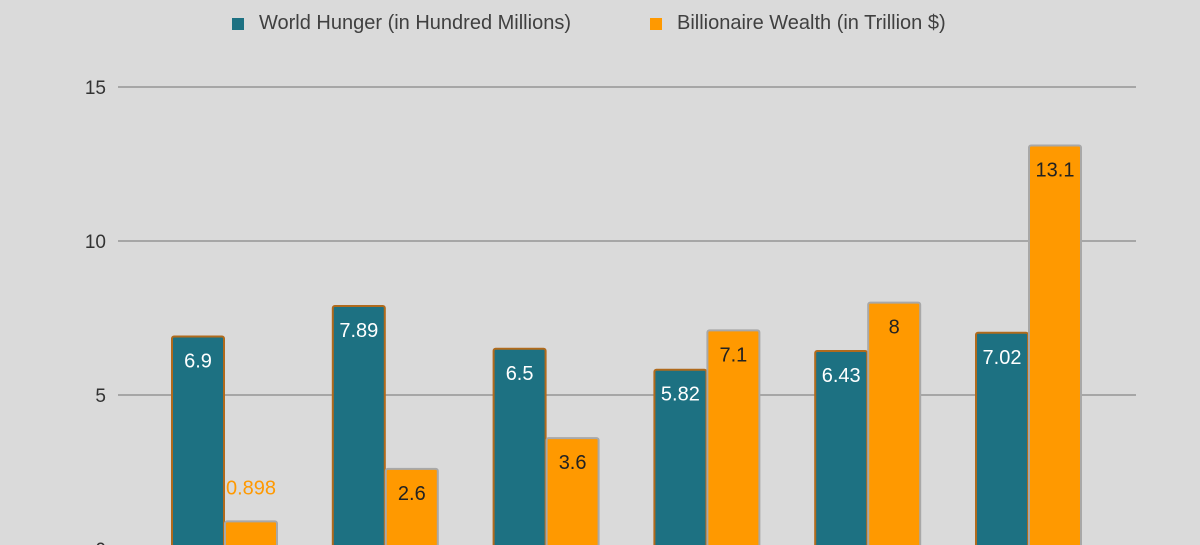 The image size is (1200, 545). What do you see at coordinates (680, 395) in the screenshot?
I see `data-label-hunger: 5.82` at bounding box center [680, 395].